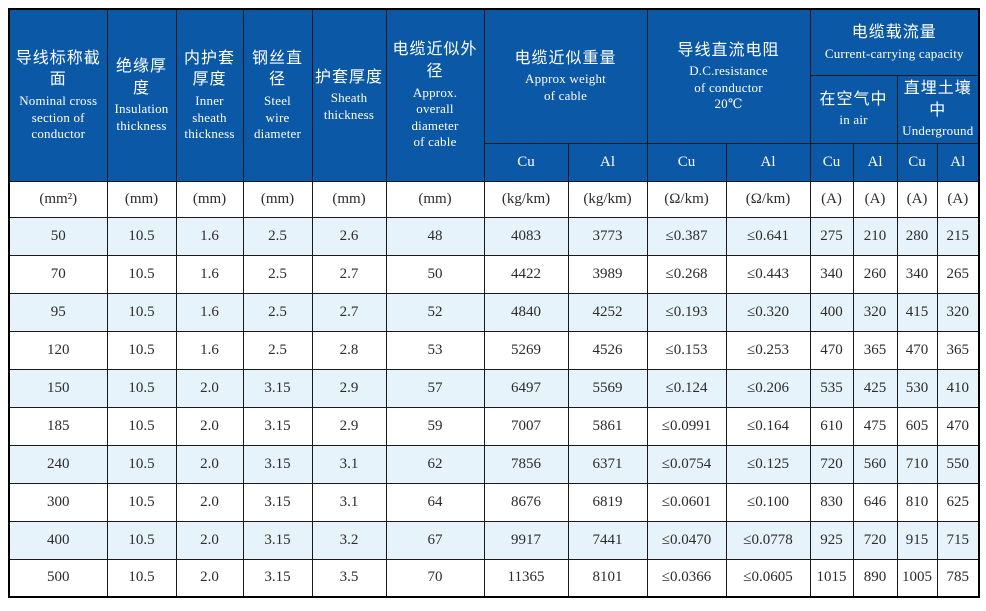 The width and height of the screenshot is (986, 611). Describe the element at coordinates (937, 99) in the screenshot. I see `header-underground-zh: 直埋土壤中` at that location.